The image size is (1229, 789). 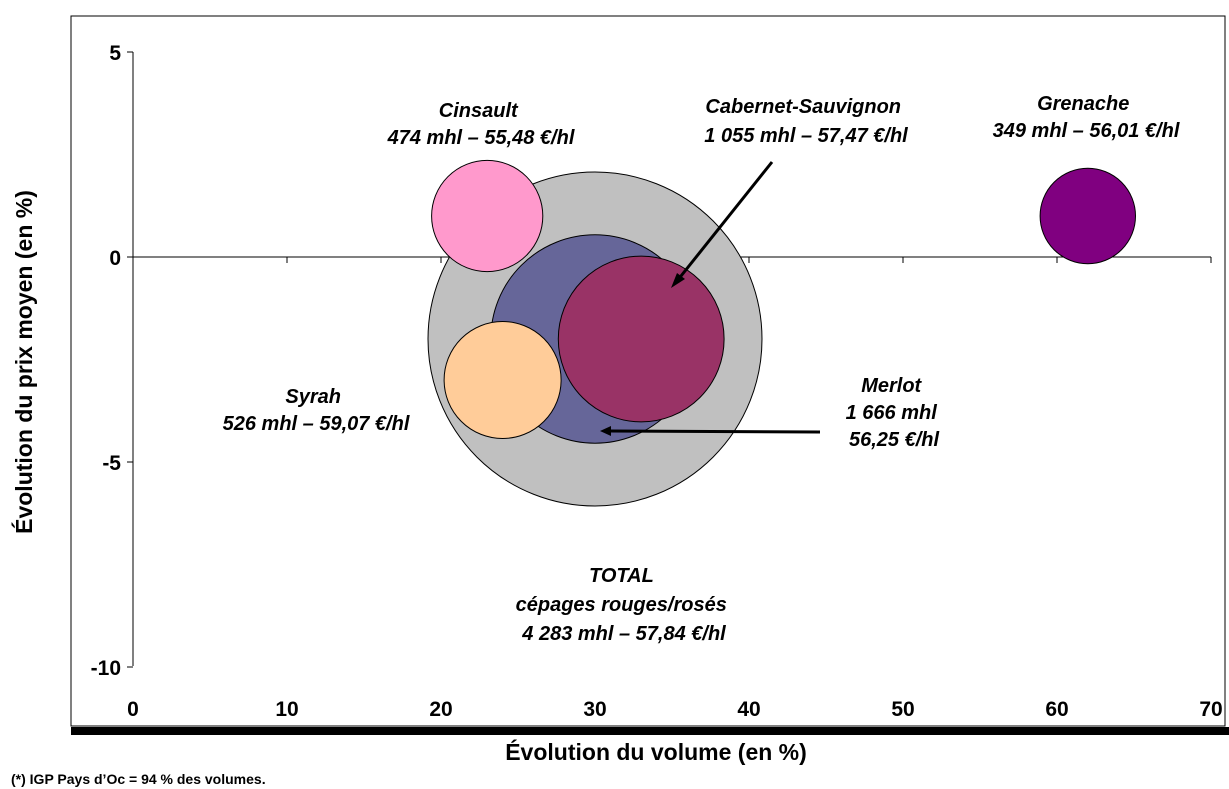 I want to click on bubble-cabernet-sauvignon, so click(x=641, y=339).